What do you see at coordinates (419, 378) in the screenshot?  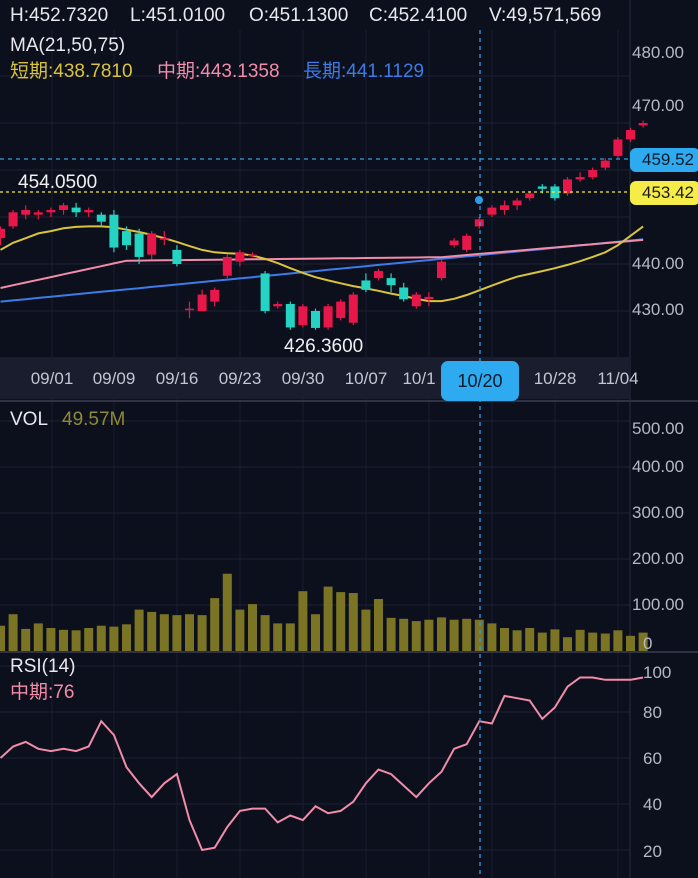 I see `date-tick: 10/1` at bounding box center [419, 378].